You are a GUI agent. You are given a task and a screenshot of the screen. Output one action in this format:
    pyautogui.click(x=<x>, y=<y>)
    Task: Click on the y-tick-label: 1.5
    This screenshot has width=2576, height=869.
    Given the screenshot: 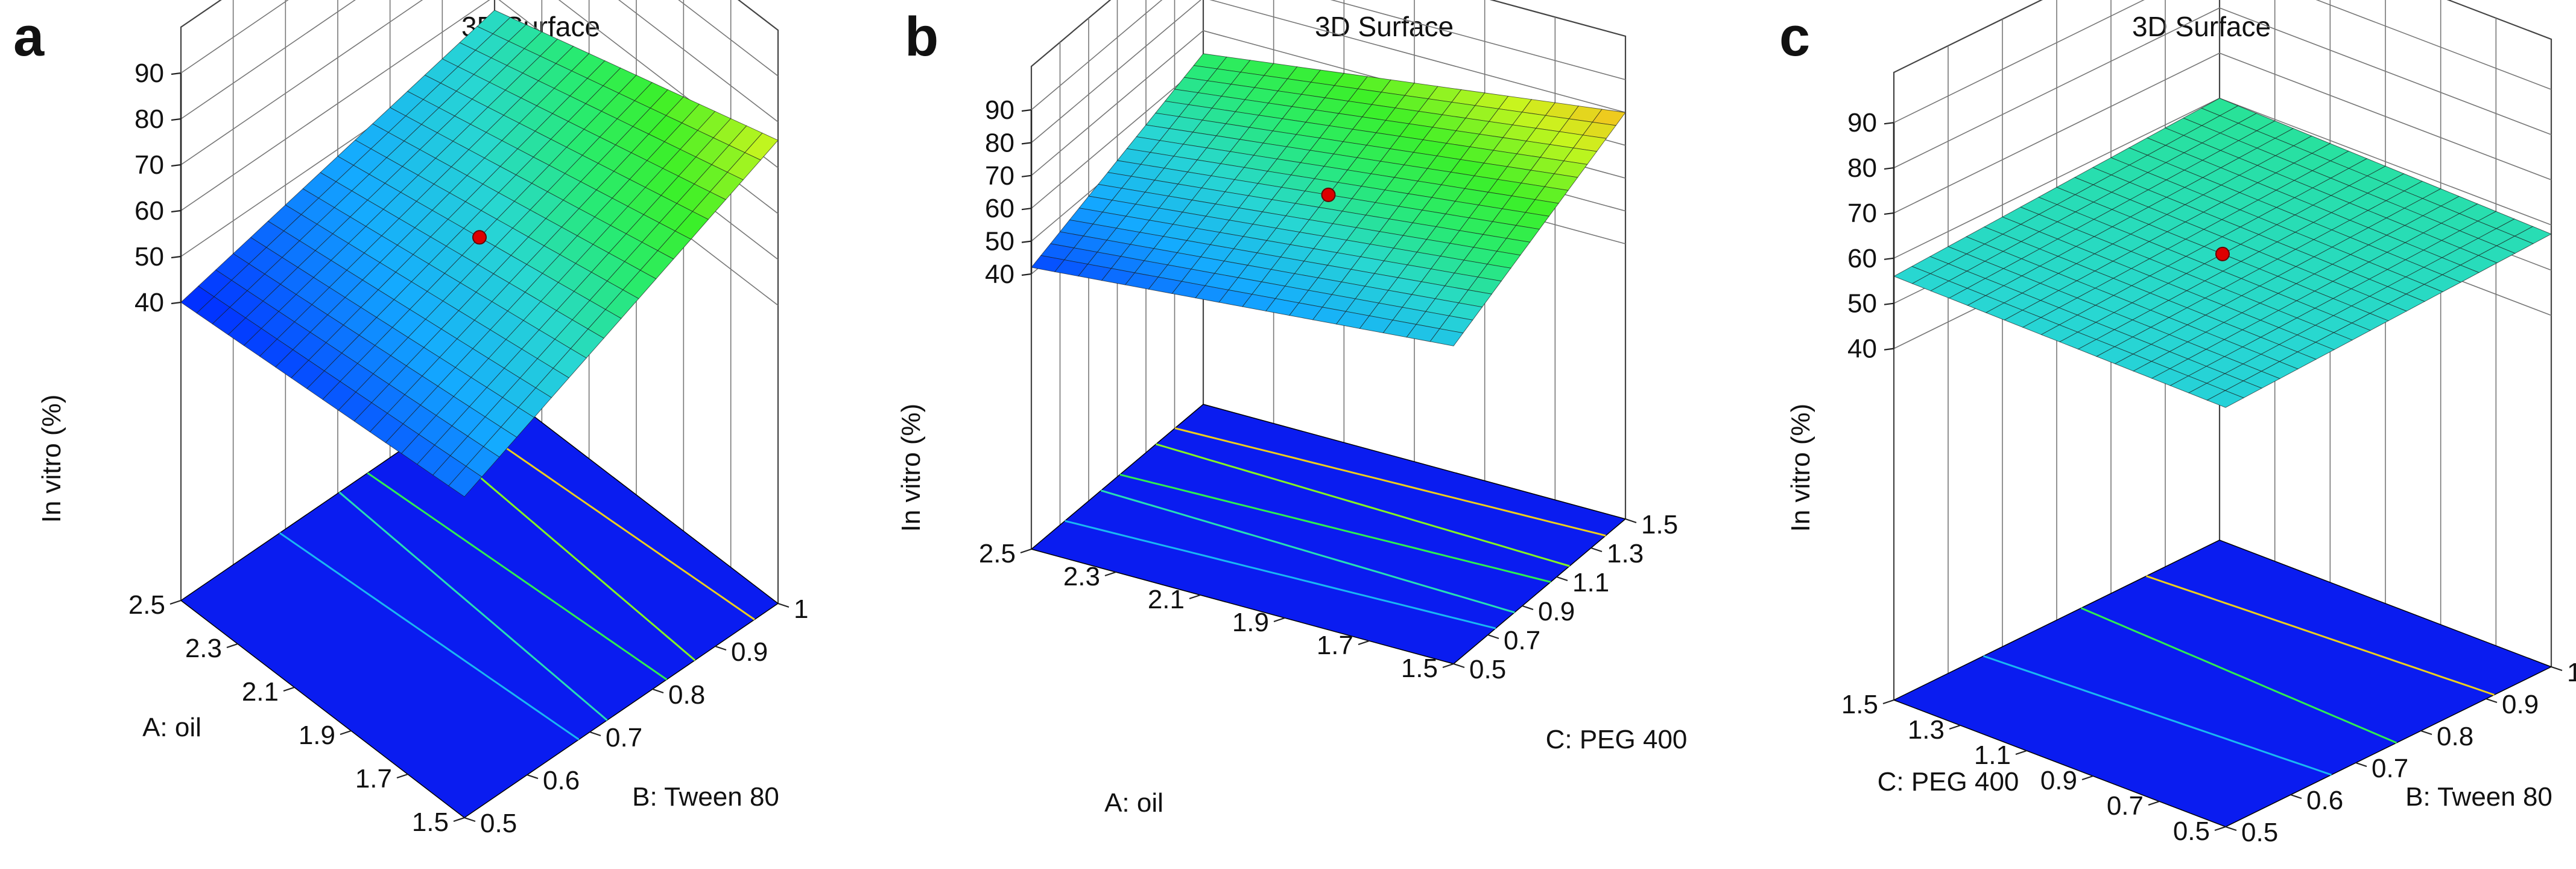 What is the action you would take?
    pyautogui.click(x=1659, y=525)
    